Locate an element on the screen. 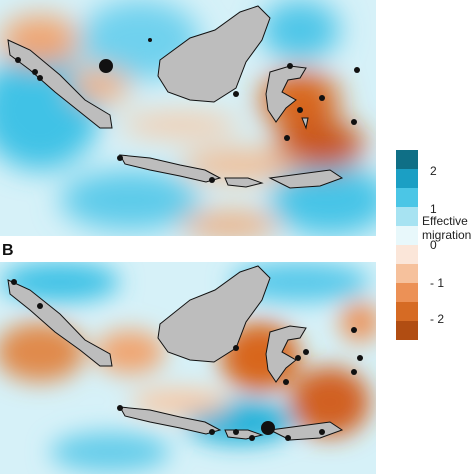 This screenshot has width=474, height=474. legend-colorbar is located at coordinates (407, 245).